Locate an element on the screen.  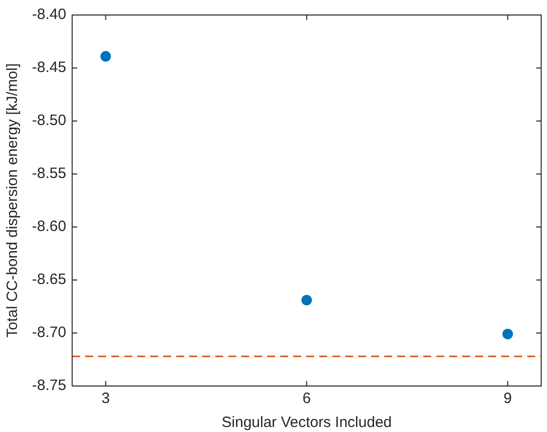
x-tick-label: 3 is located at coordinates (106, 399).